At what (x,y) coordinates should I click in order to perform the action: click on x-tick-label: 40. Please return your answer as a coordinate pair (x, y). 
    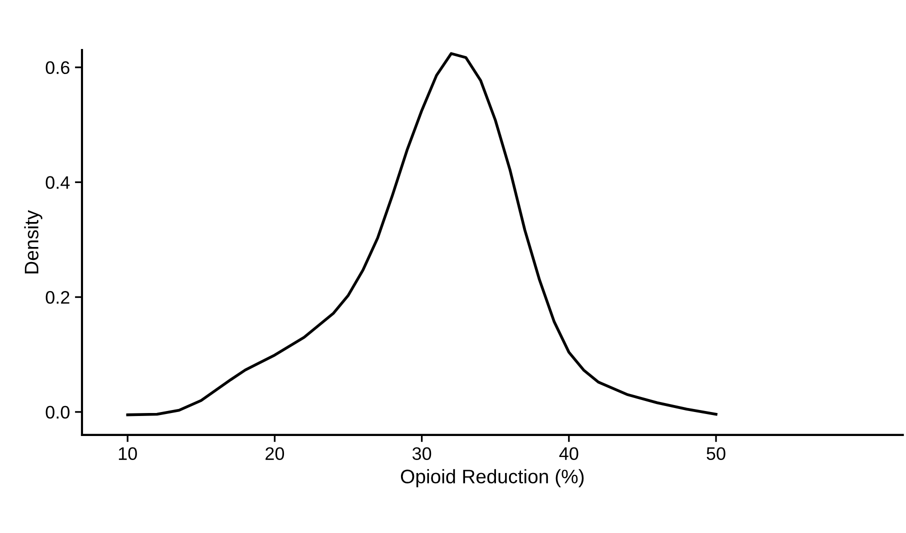
    Looking at the image, I should click on (568, 453).